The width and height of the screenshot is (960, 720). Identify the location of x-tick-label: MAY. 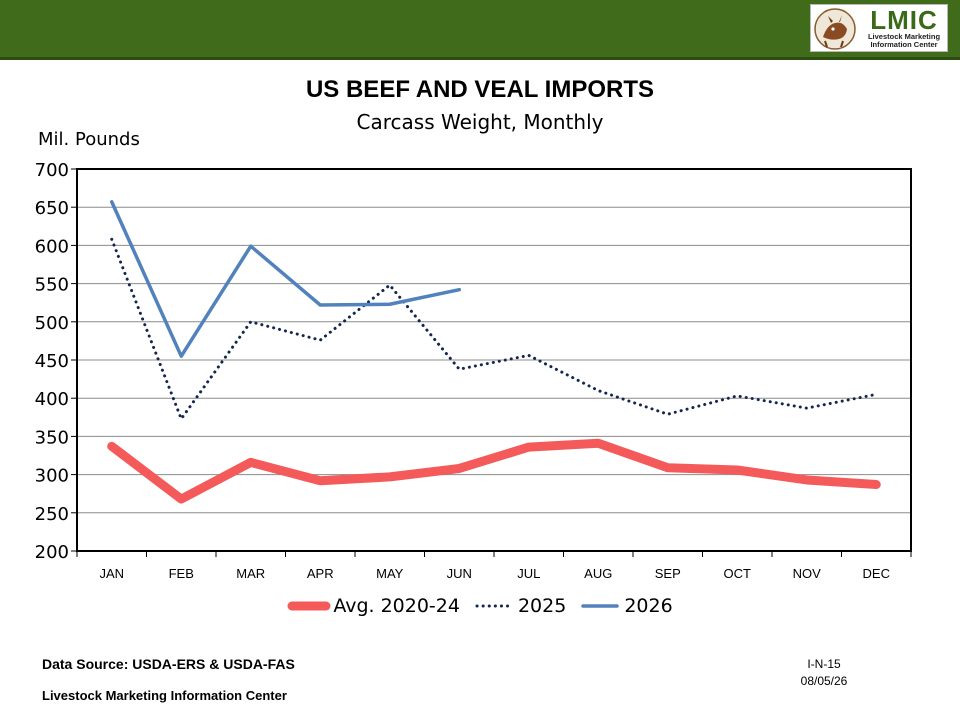
(390, 573).